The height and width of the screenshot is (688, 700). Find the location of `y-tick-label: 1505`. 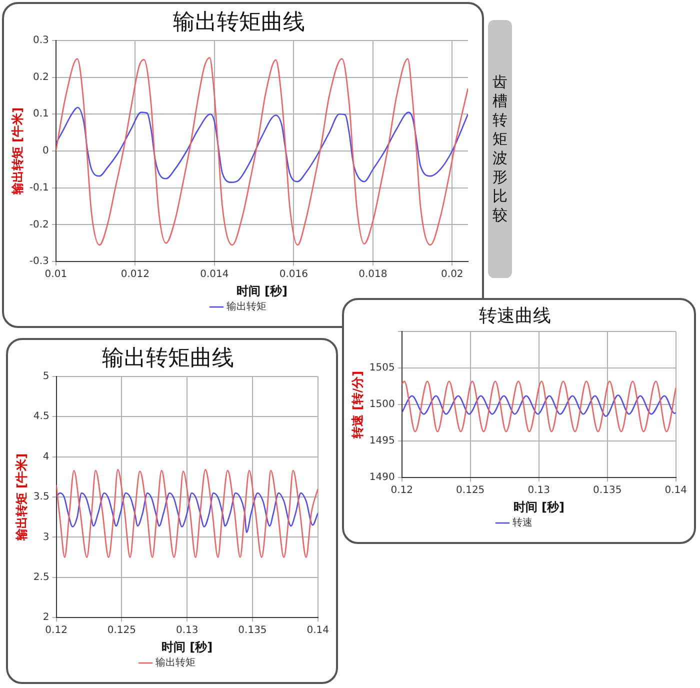

y-tick-label: 1505 is located at coordinates (382, 368).